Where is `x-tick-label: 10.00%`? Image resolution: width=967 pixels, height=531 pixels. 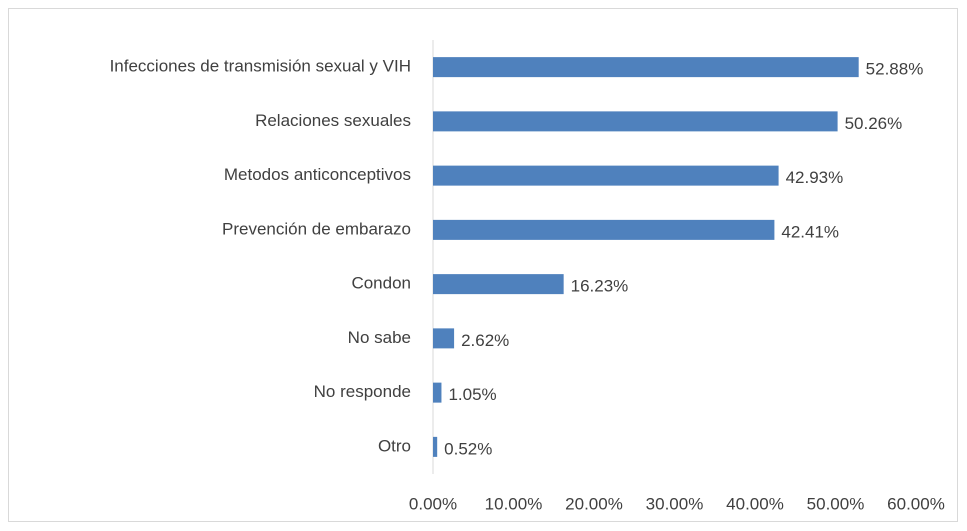 x-tick-label: 10.00% is located at coordinates (514, 503).